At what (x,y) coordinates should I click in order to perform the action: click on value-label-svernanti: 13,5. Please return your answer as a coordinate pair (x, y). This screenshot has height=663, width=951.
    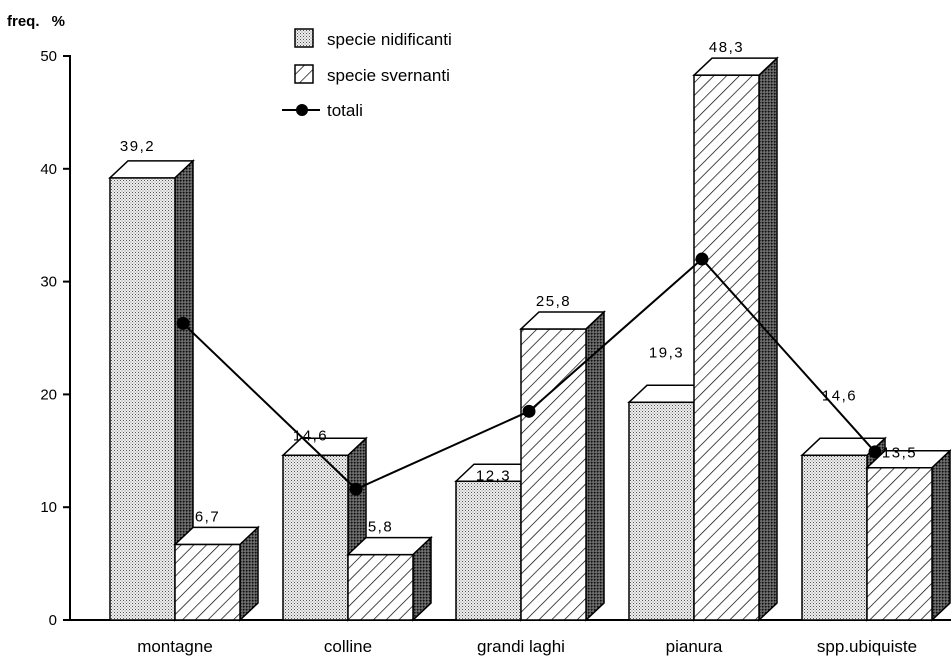
    Looking at the image, I should click on (899, 453).